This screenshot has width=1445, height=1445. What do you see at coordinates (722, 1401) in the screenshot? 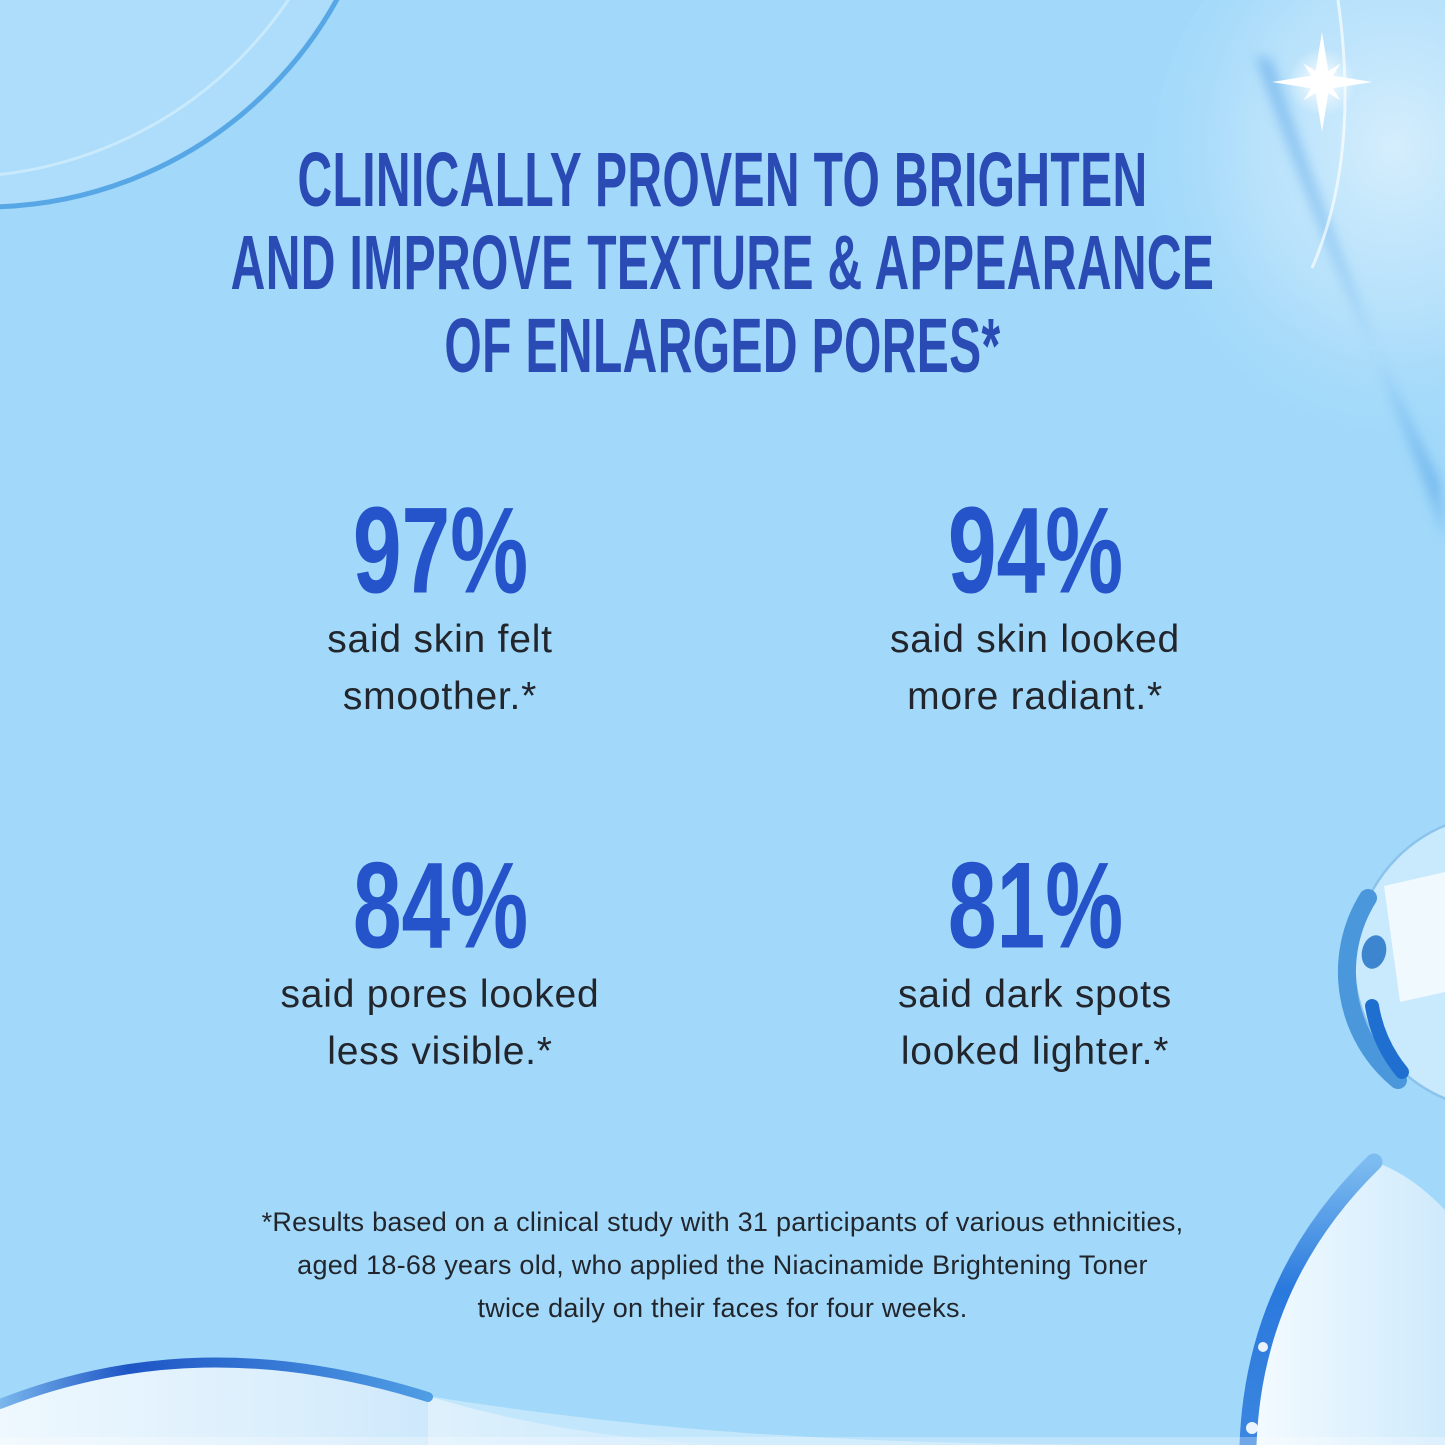
I see `wave-bottom-left-icon` at bounding box center [722, 1401].